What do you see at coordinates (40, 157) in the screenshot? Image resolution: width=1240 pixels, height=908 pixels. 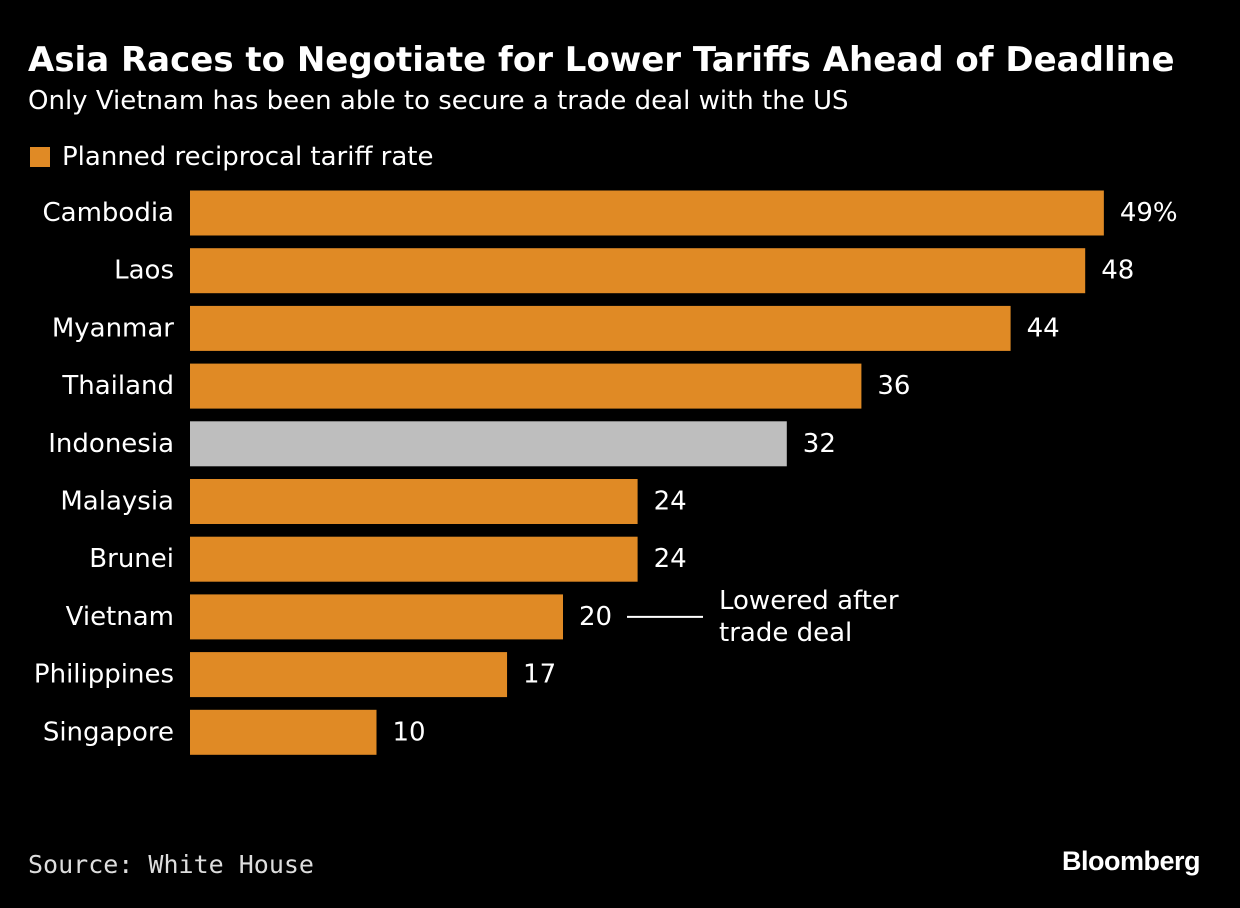 I see `legend-swatch` at bounding box center [40, 157].